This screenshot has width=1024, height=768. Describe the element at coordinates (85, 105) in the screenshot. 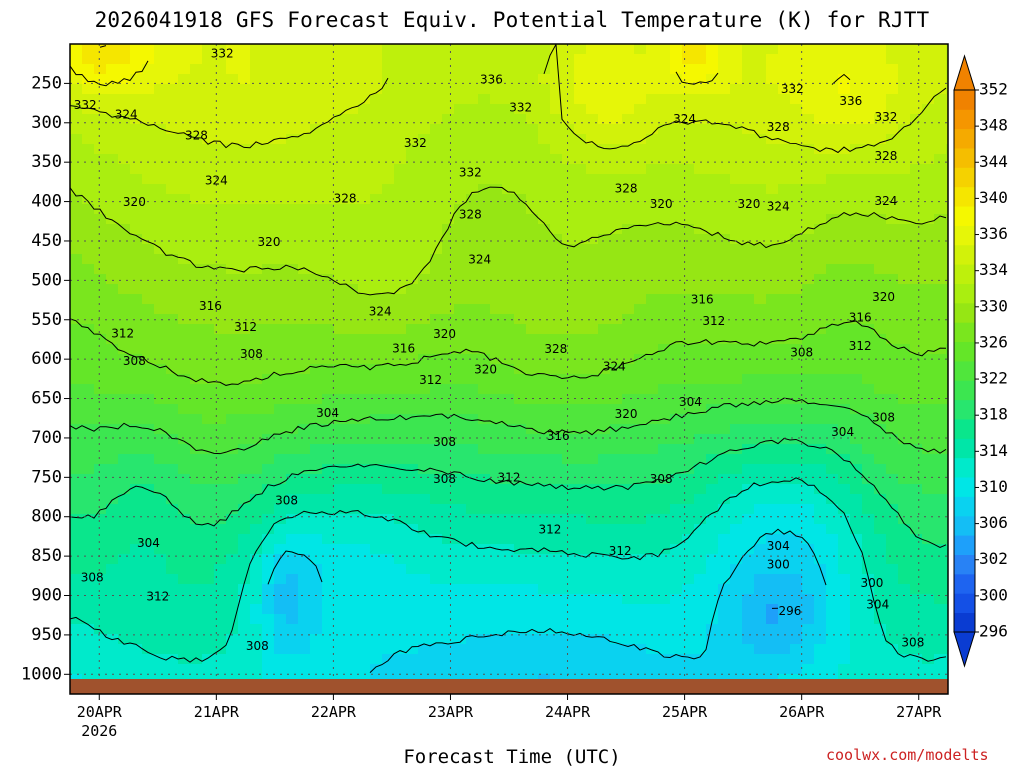

I see `contour-label: 332` at that location.